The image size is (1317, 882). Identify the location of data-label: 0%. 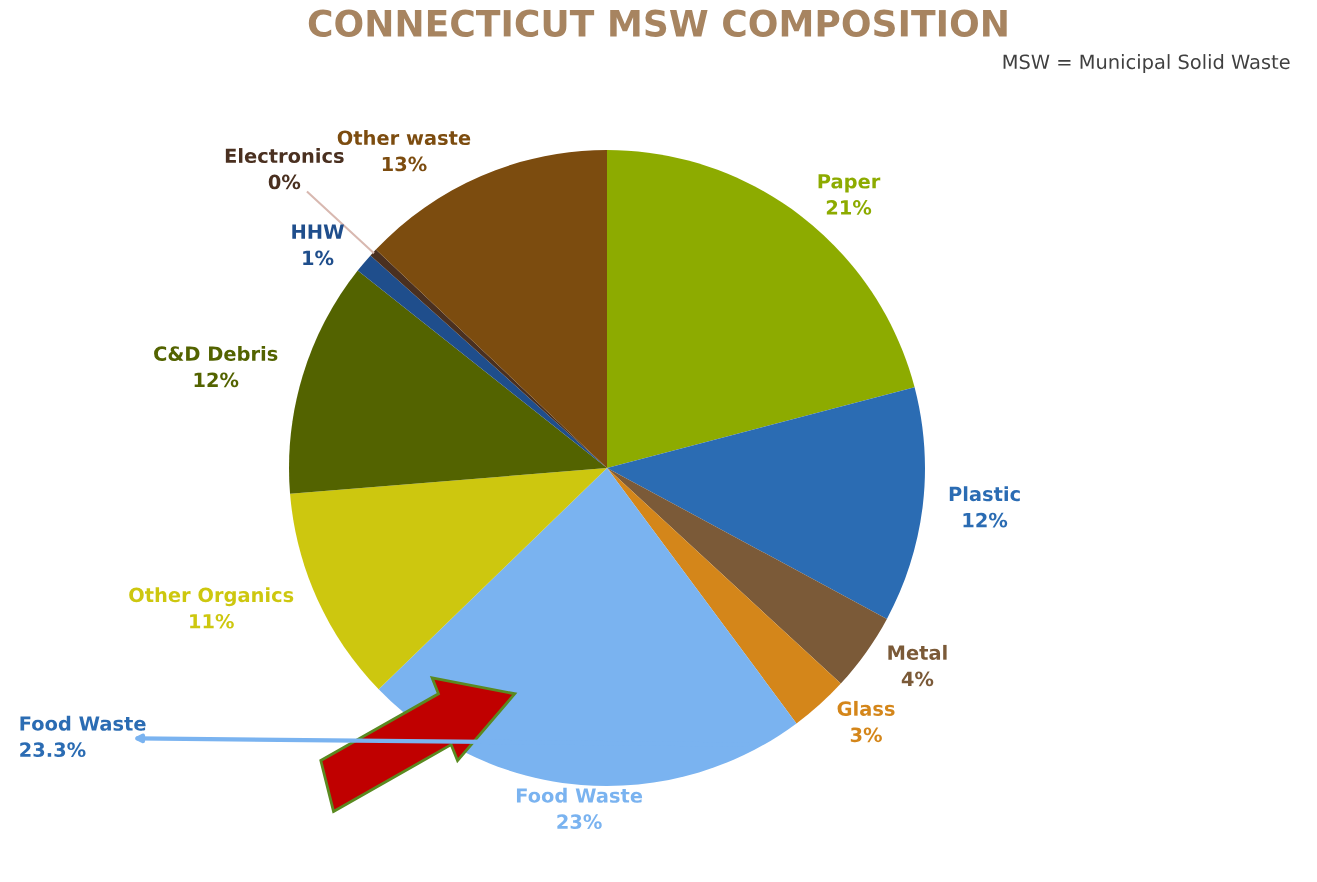
(284, 182).